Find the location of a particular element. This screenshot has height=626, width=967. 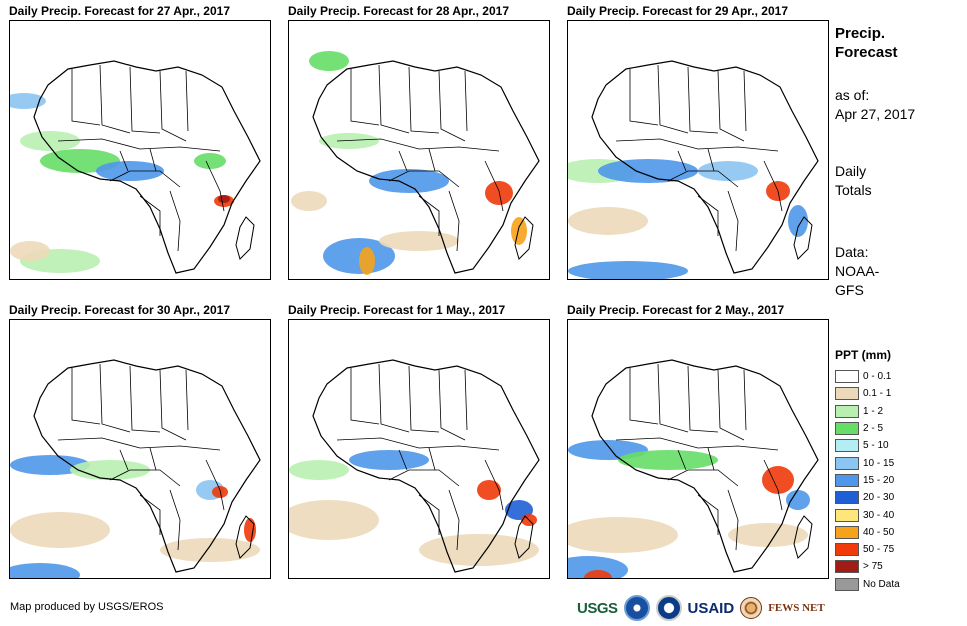

legend-item: 10 - 15 is located at coordinates (867, 462).